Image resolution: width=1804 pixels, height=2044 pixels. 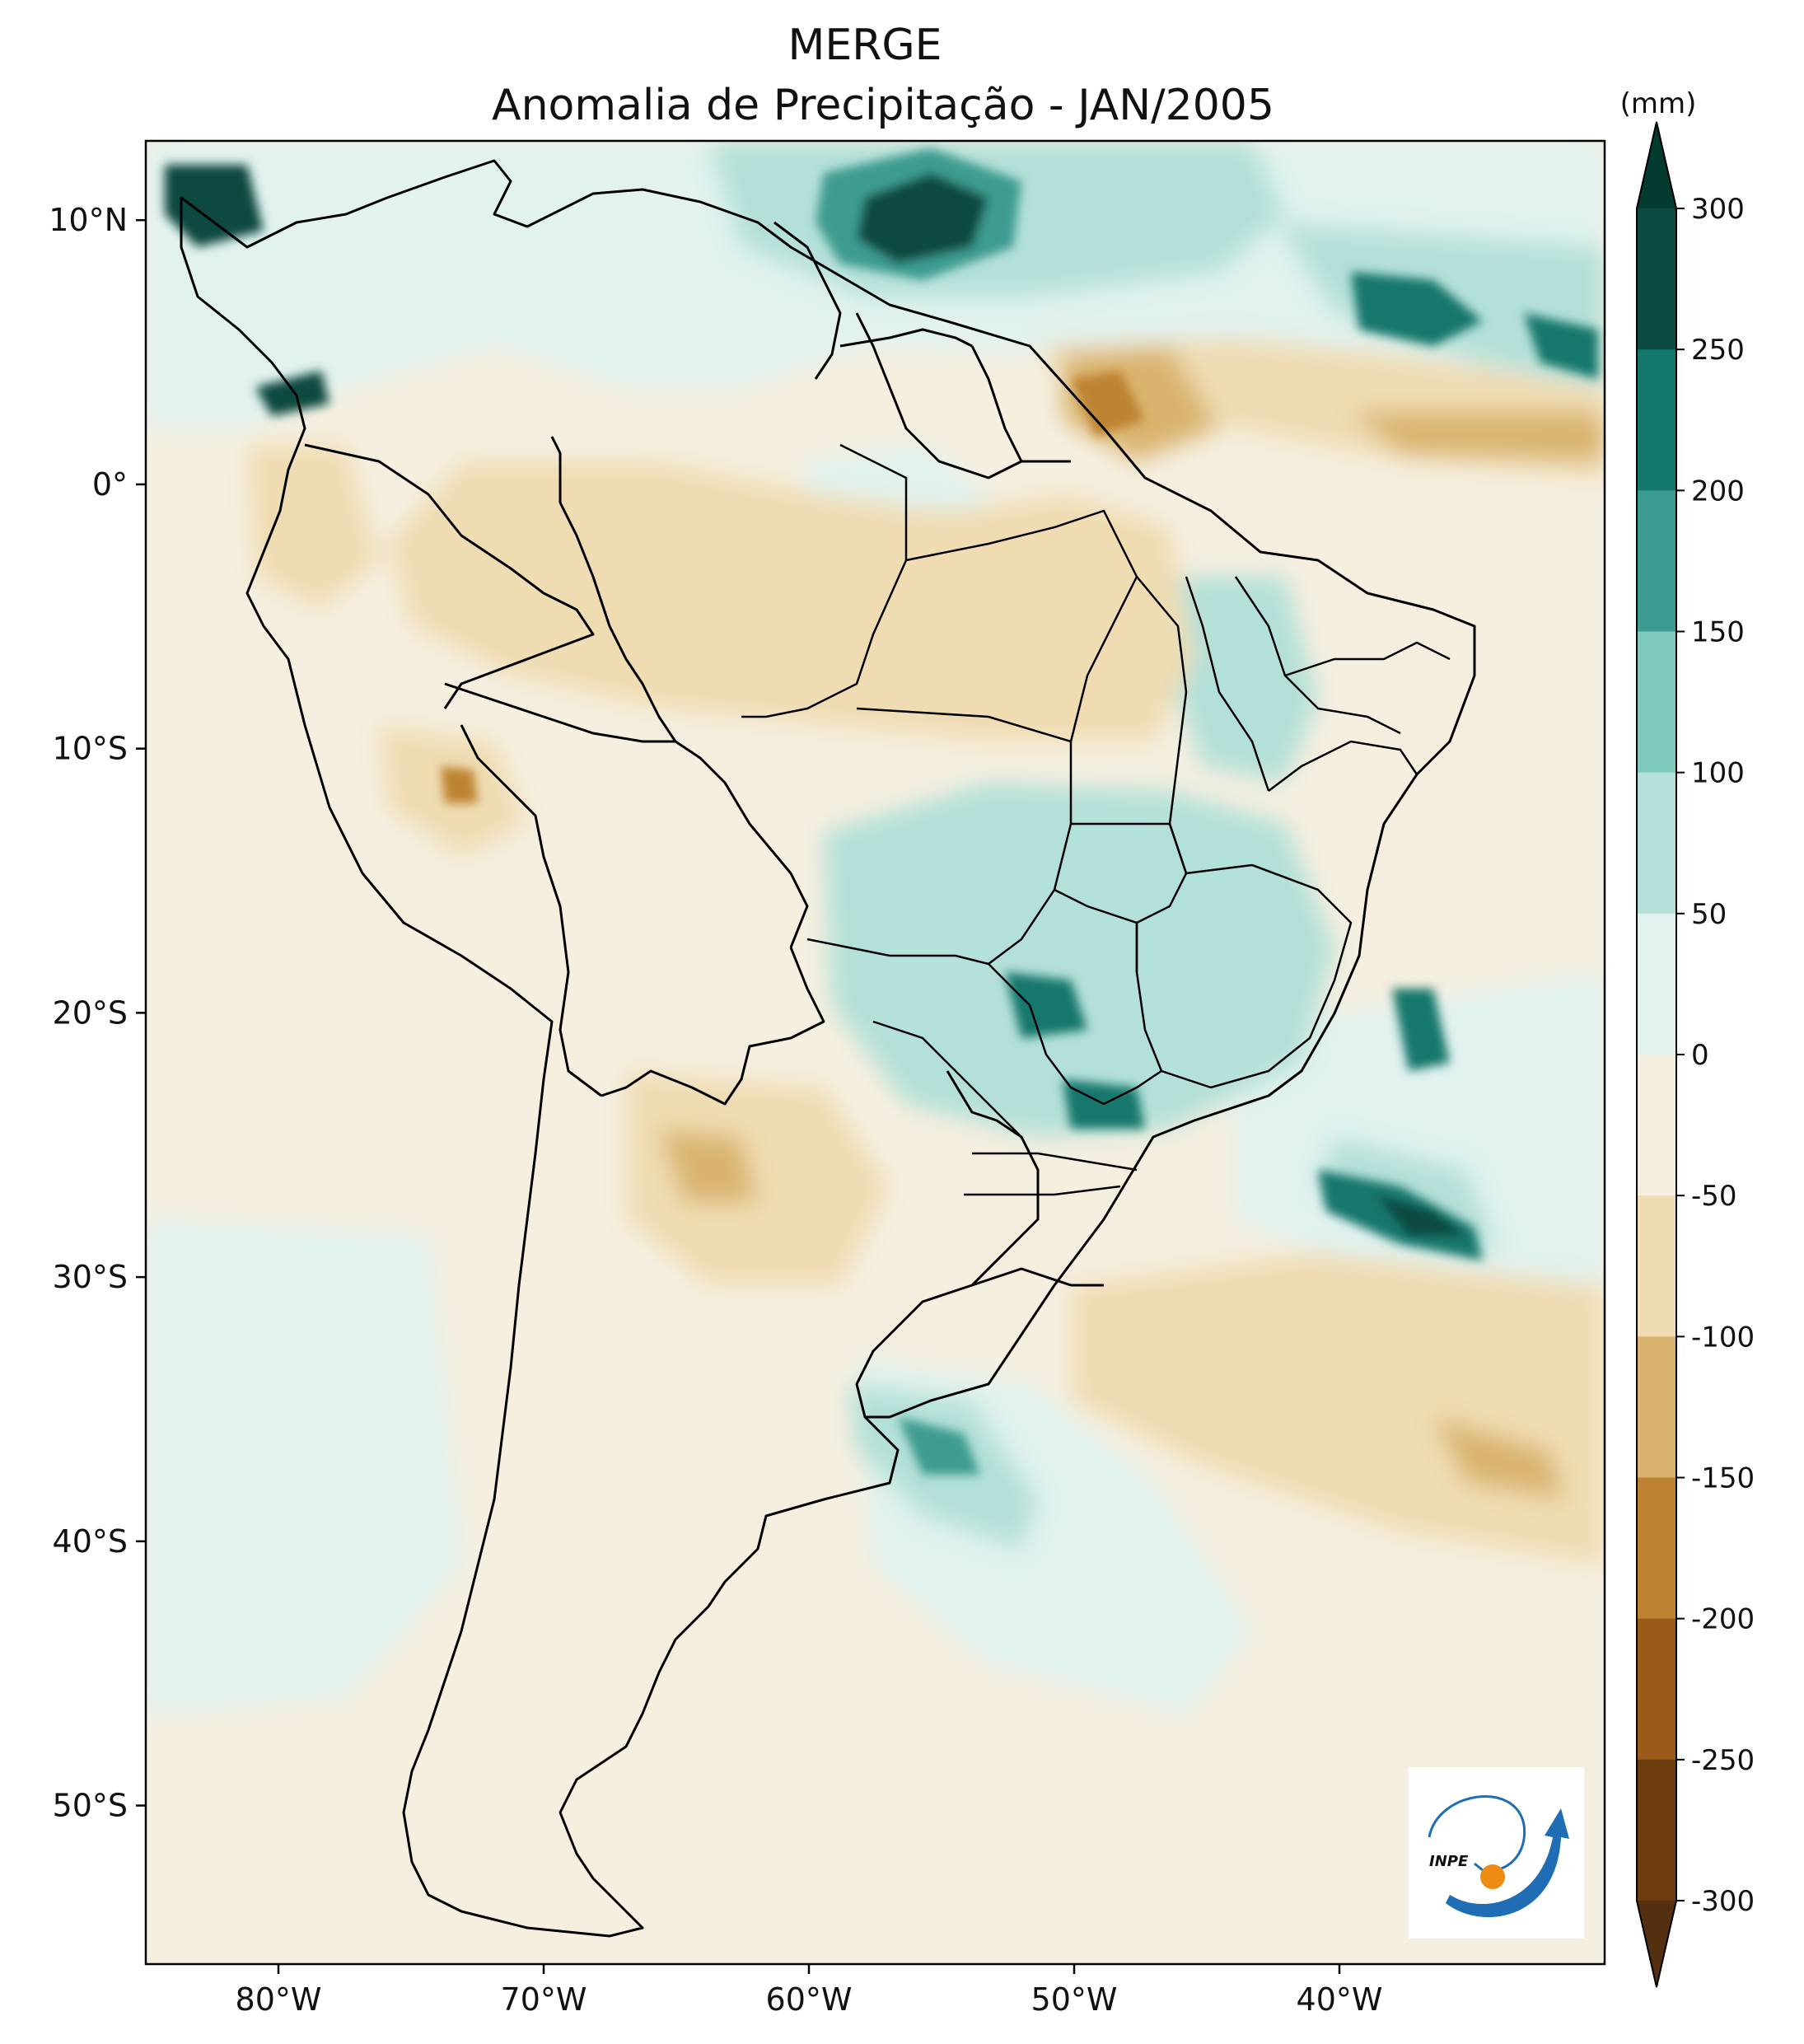 I want to click on figure-subtitle: Anomalia de Precipitação - JAN/2005, so click(x=883, y=105).